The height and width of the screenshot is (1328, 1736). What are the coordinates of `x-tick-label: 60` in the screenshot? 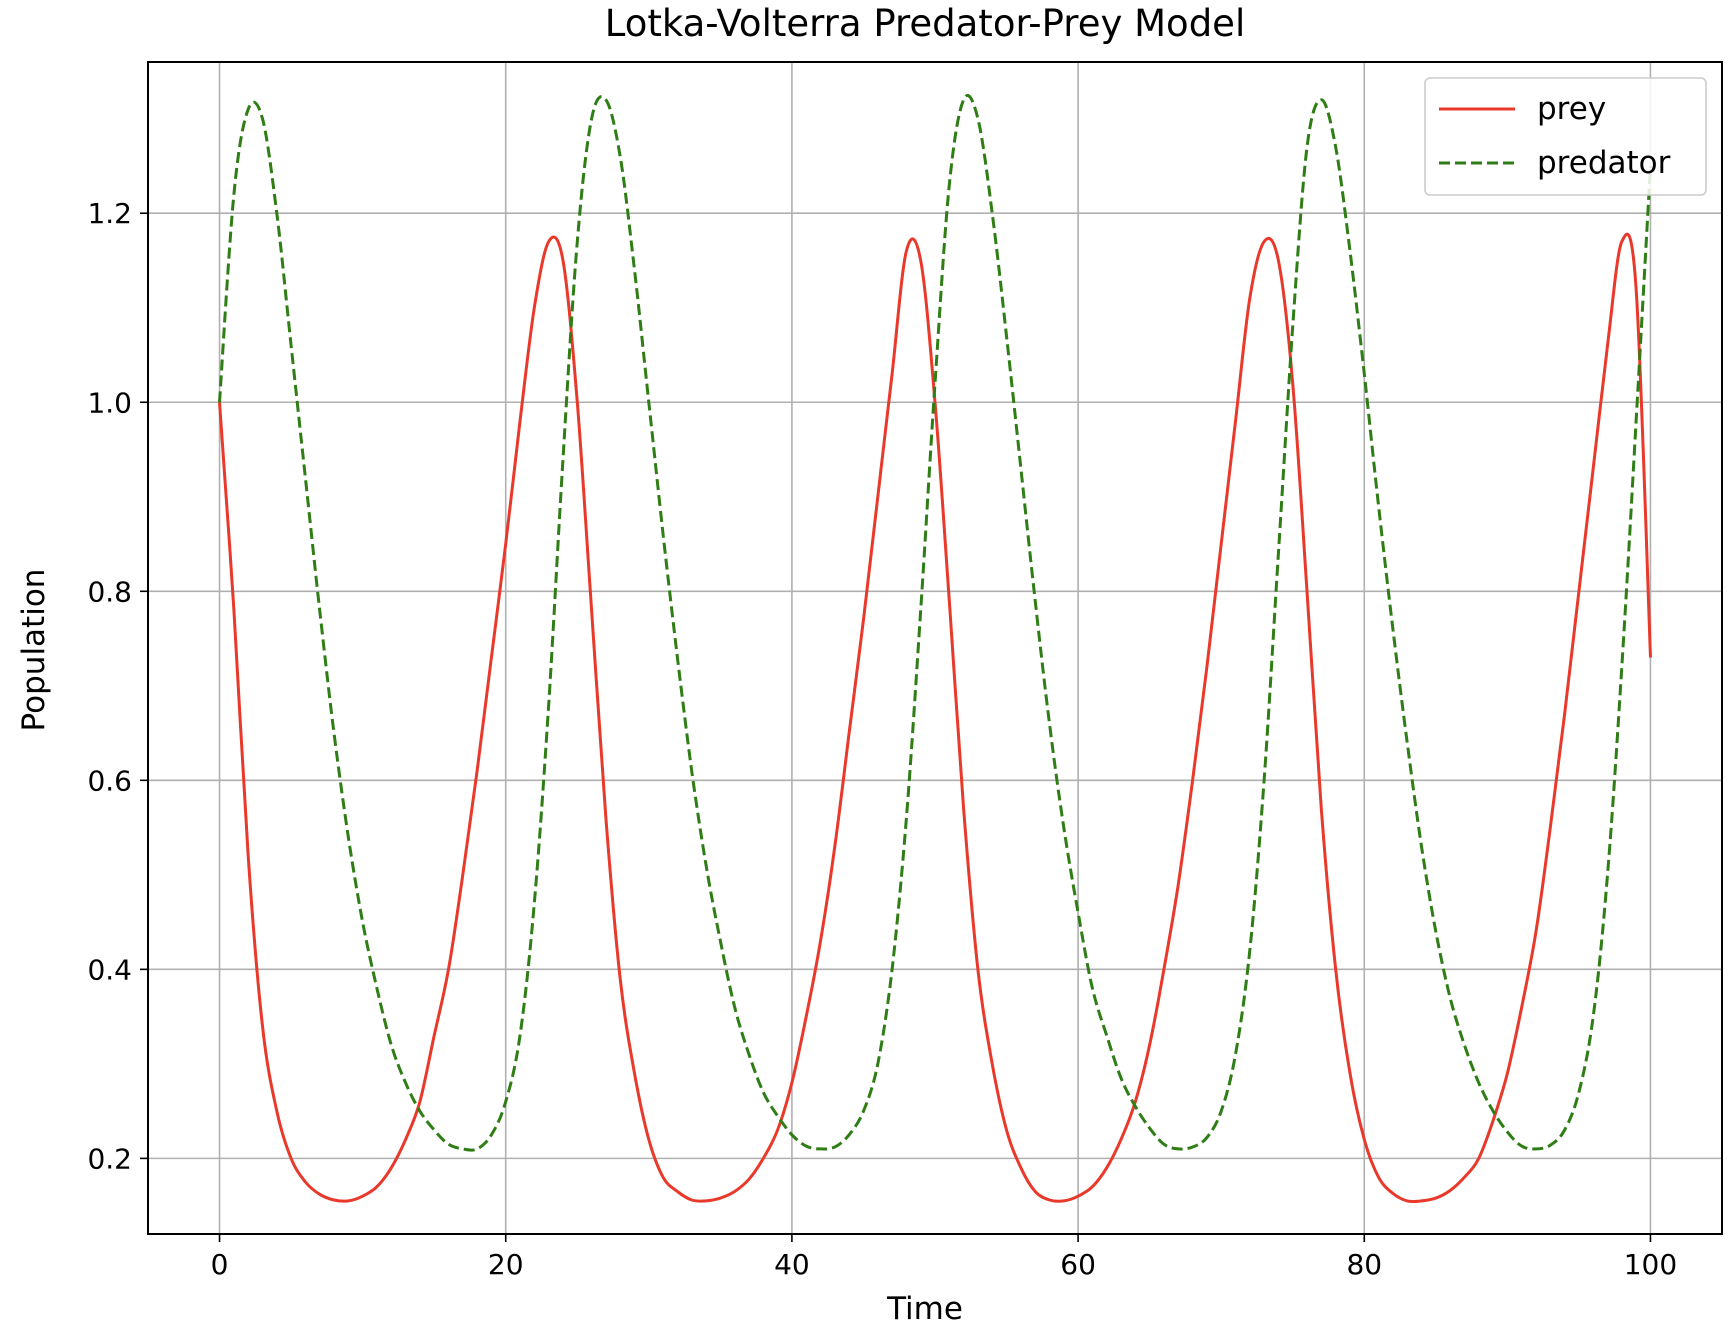 It's located at (1078, 1264).